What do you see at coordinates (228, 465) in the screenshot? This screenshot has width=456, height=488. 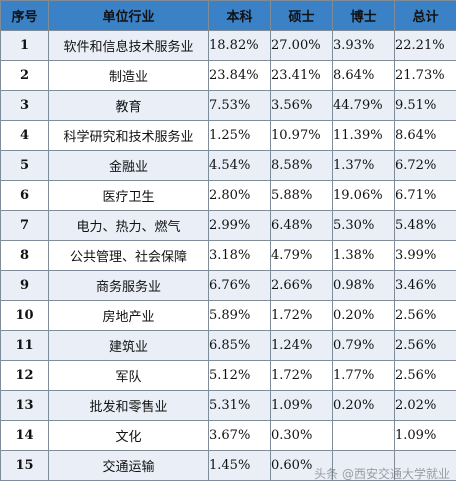 I see `table-row: 15 交通运输 1.45% 0.60%` at bounding box center [228, 465].